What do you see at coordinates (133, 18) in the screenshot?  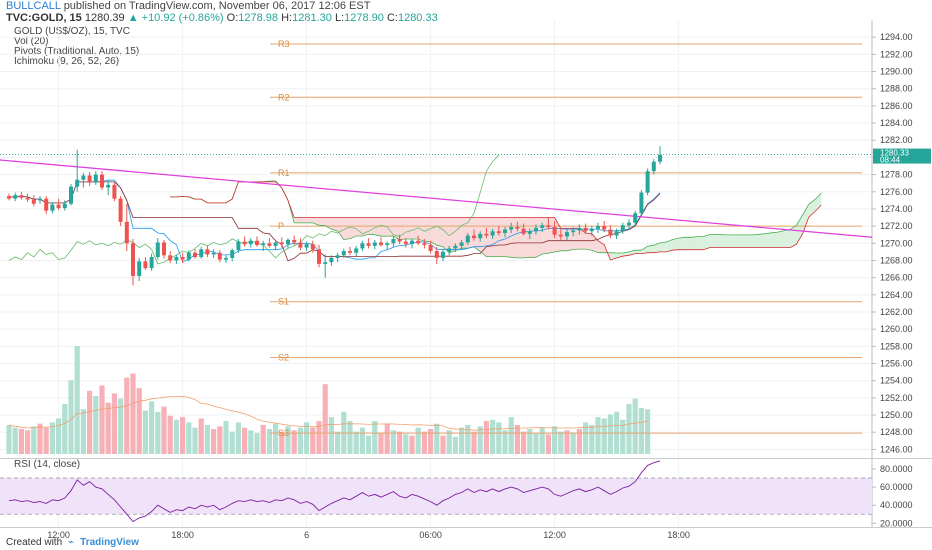 I see `change-up-icon: ▲` at bounding box center [133, 18].